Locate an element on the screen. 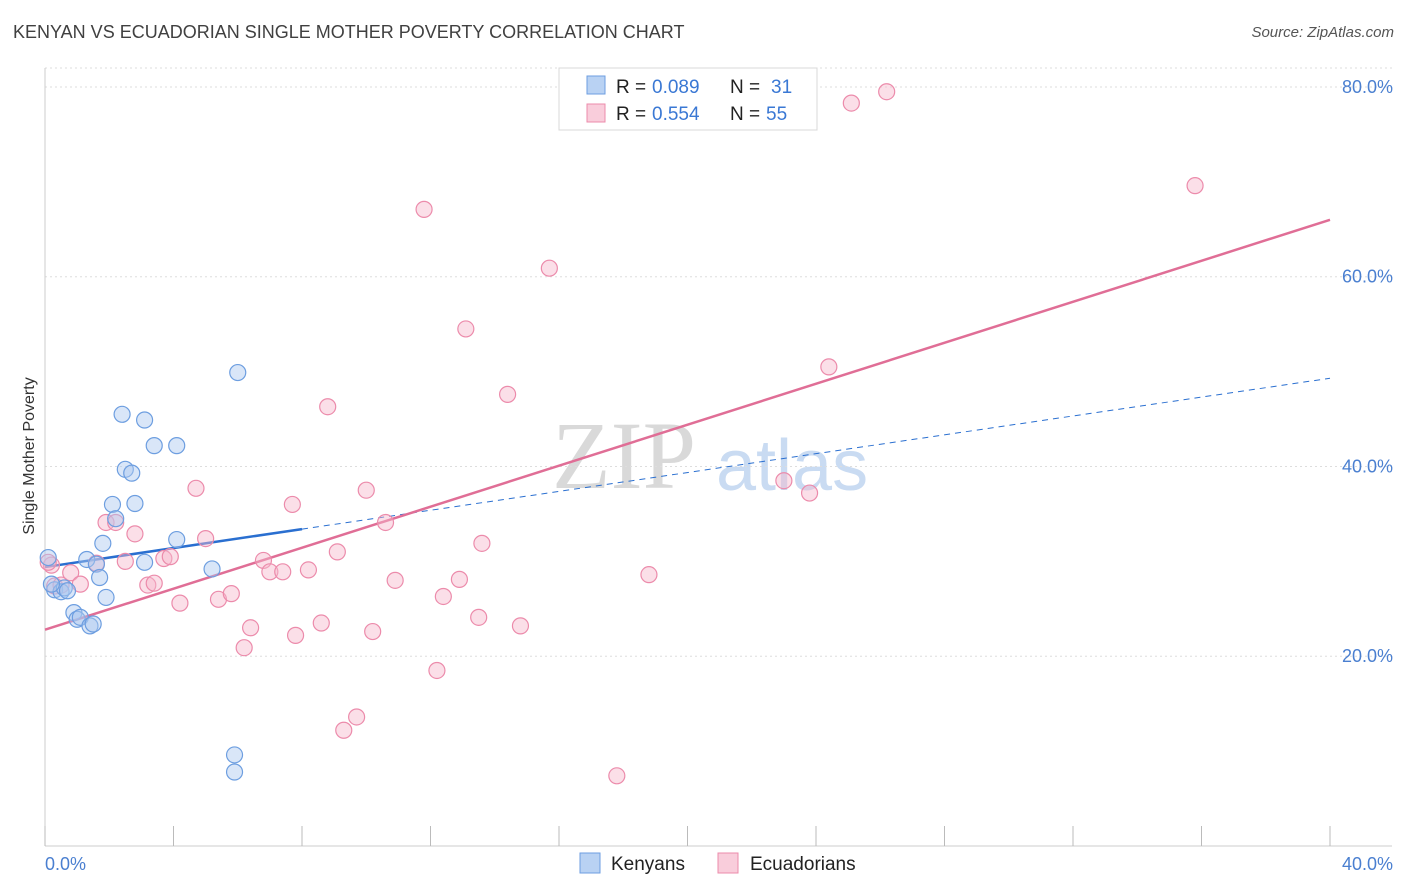 The width and height of the screenshot is (1406, 892). x-tick-label: 0.0% is located at coordinates (65, 864).